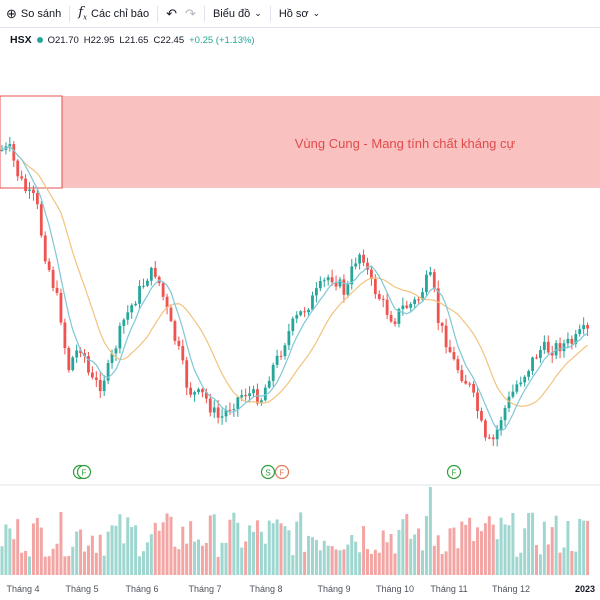 This screenshot has width=600, height=600. I want to click on indicators-button: fx Các chỉ báo, so click(113, 14).